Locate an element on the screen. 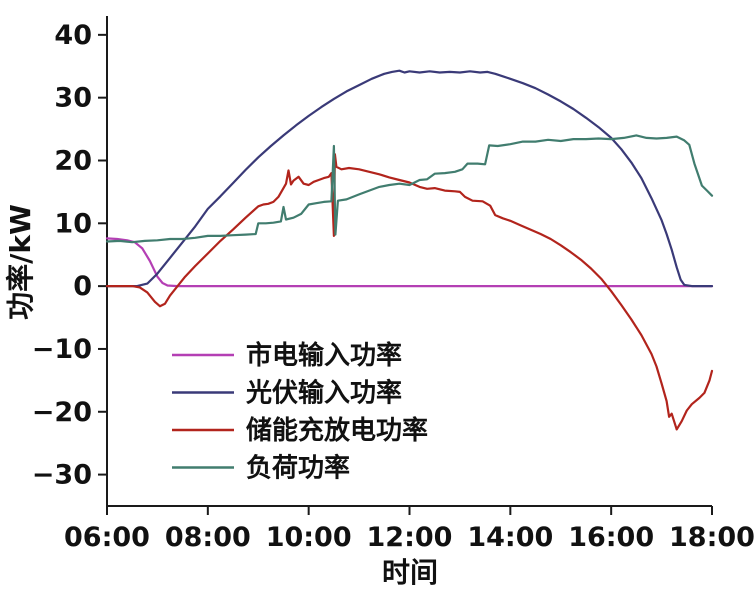  x-axis-label: 时间 is located at coordinates (410, 572).